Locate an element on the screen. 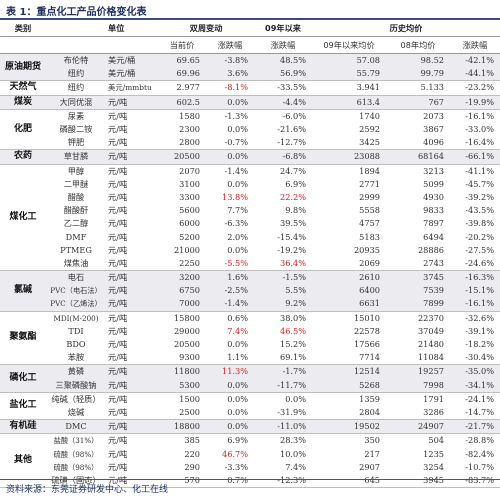  biweekly-change: 0.6% is located at coordinates (238, 317).